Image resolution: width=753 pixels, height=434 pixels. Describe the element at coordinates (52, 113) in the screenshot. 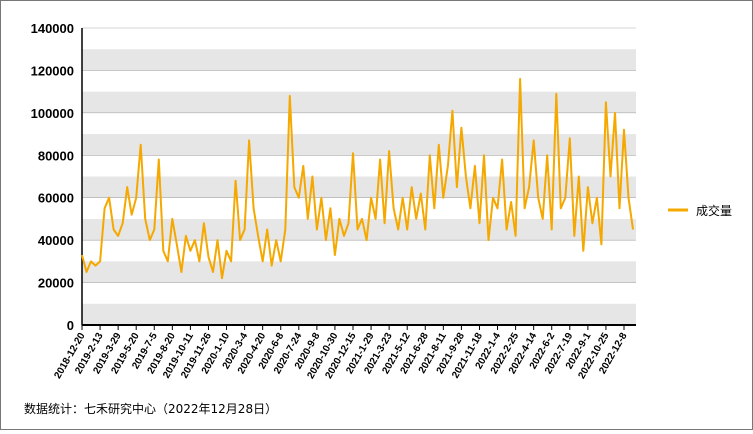

I see `y-tick-label: 100000` at that location.